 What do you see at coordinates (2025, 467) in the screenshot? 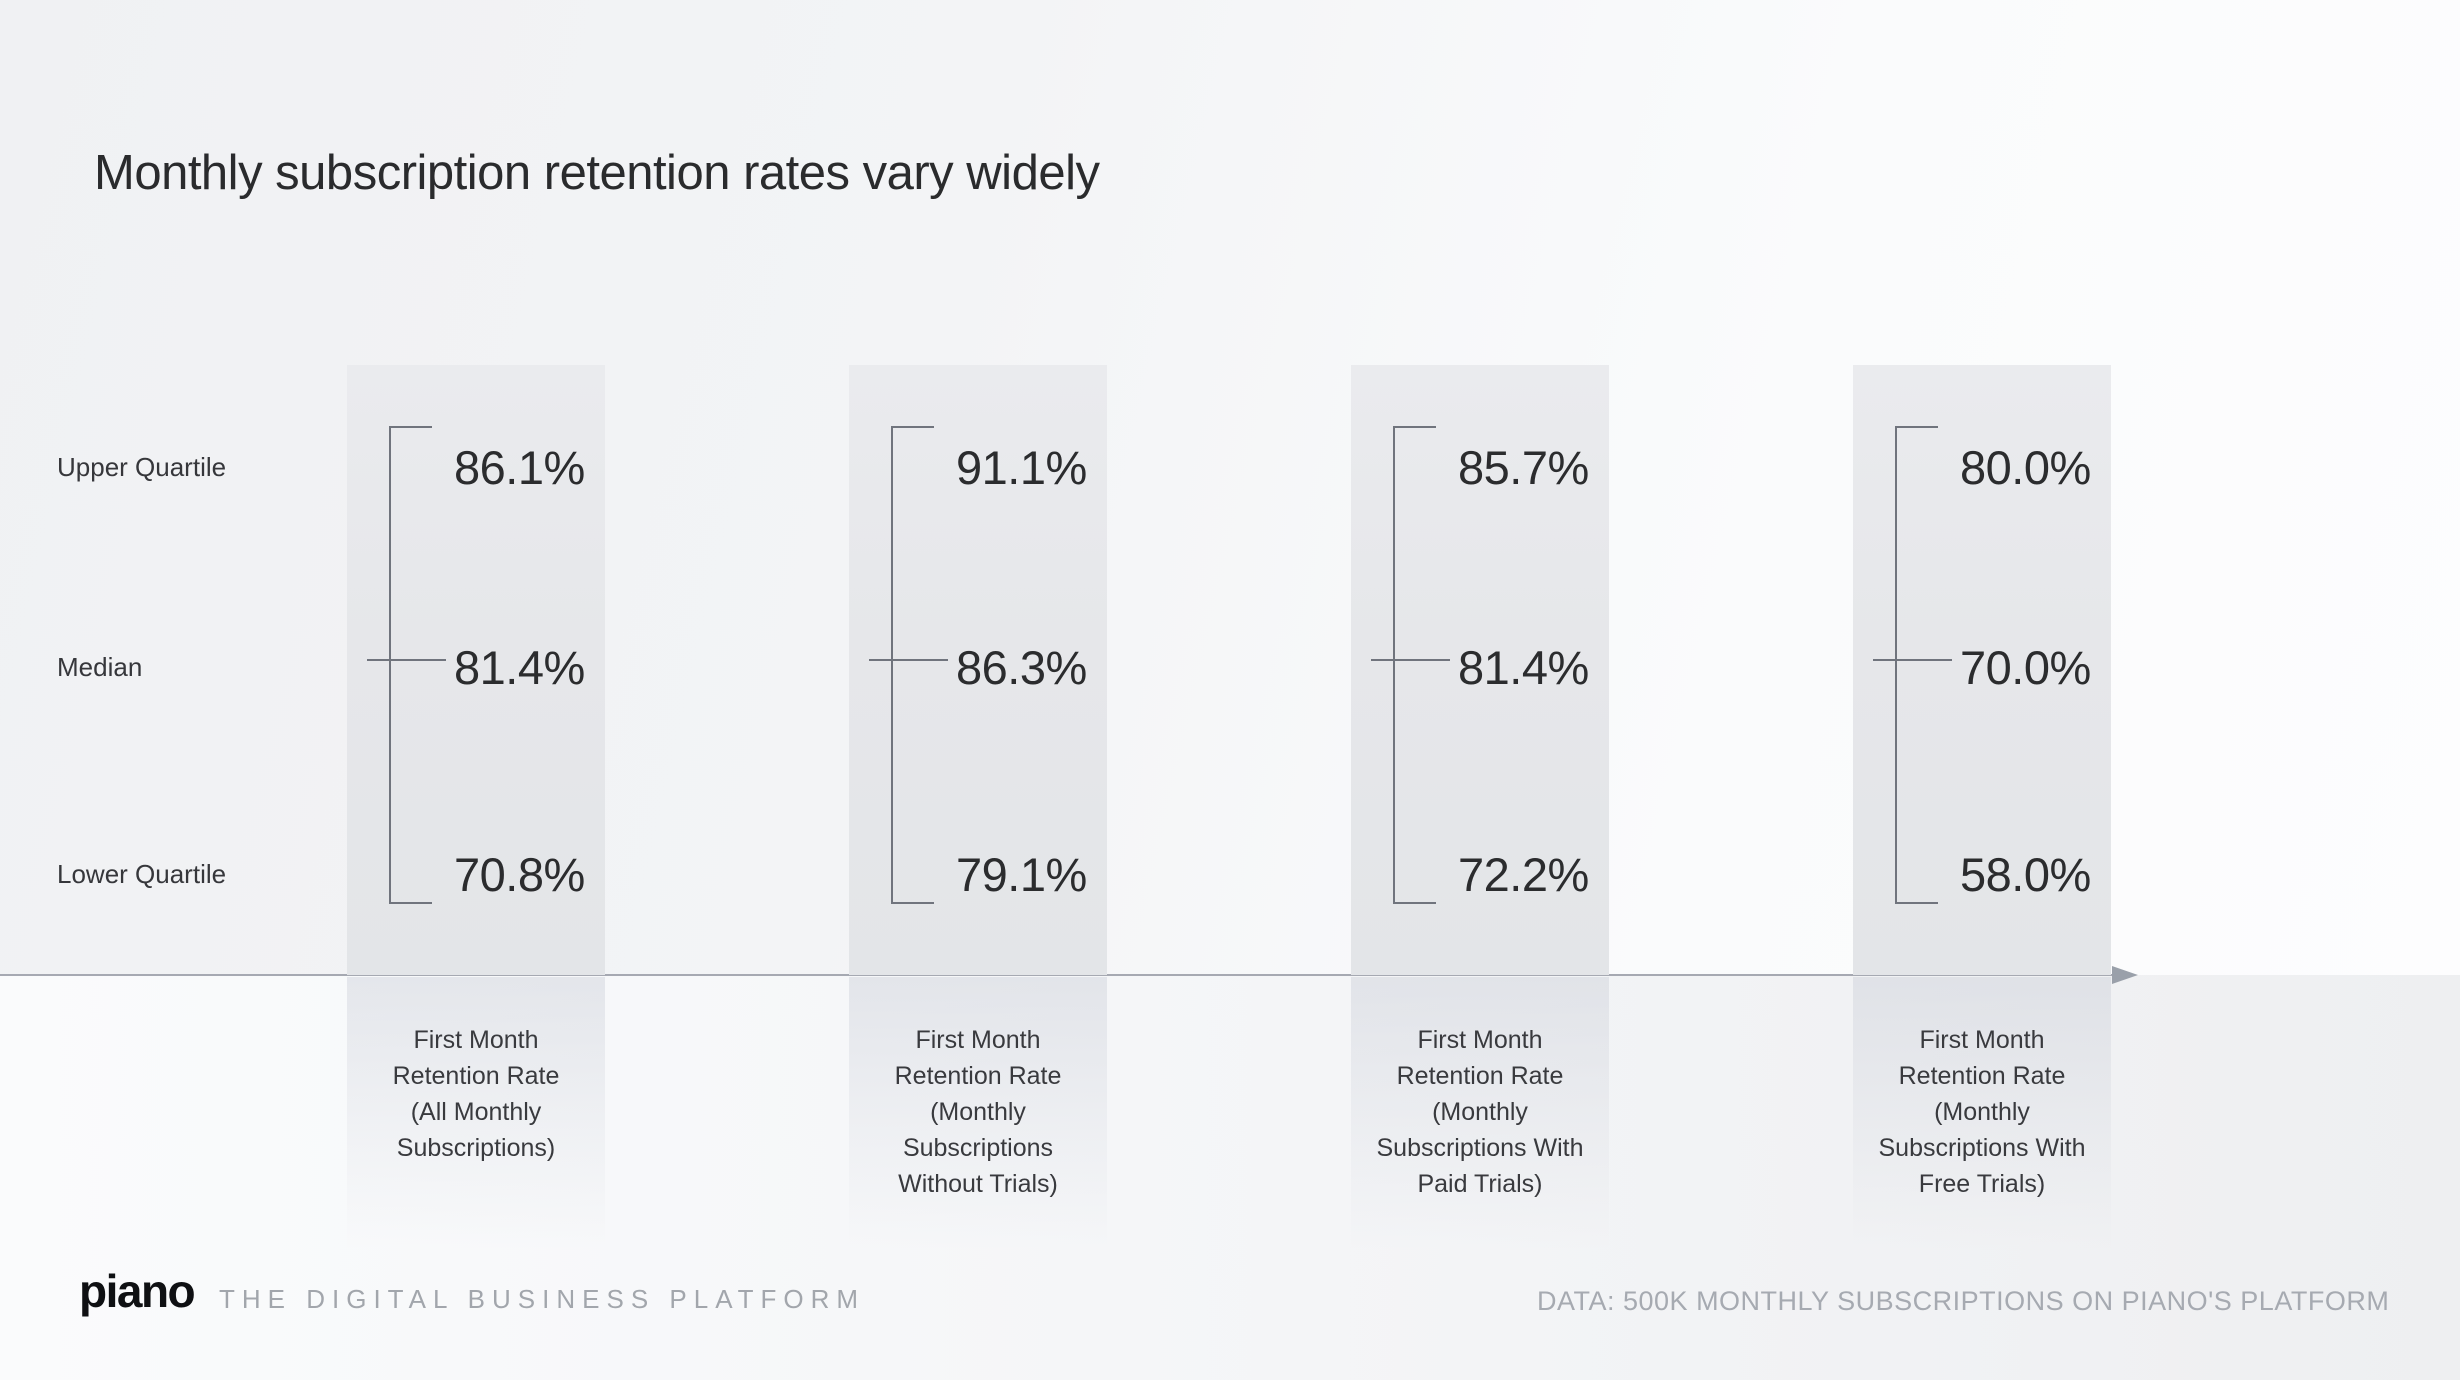
I see `upper-quartile-value: 80.0%` at bounding box center [2025, 467].